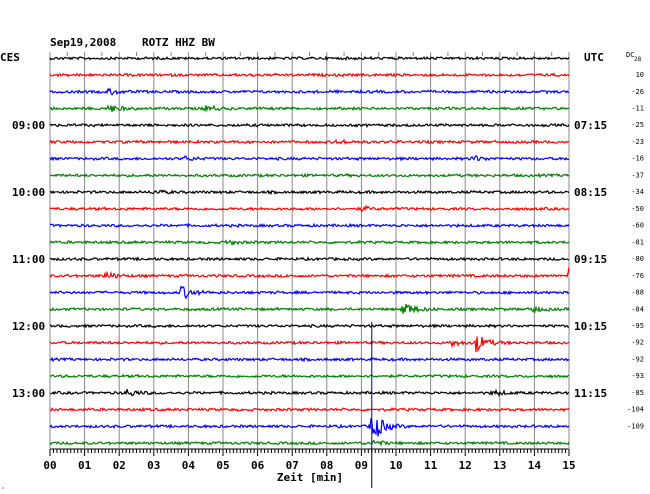 This screenshot has width=650, height=494. I want to click on x-tick-label: 13, so click(499, 465).